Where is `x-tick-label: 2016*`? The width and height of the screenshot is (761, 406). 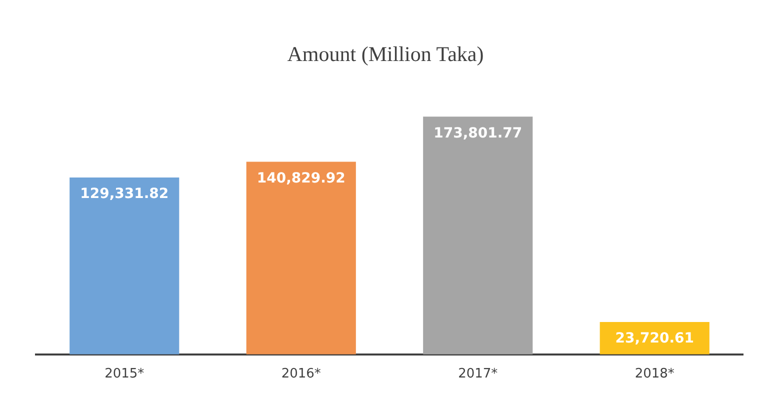
x-tick-label: 2016* is located at coordinates (301, 374).